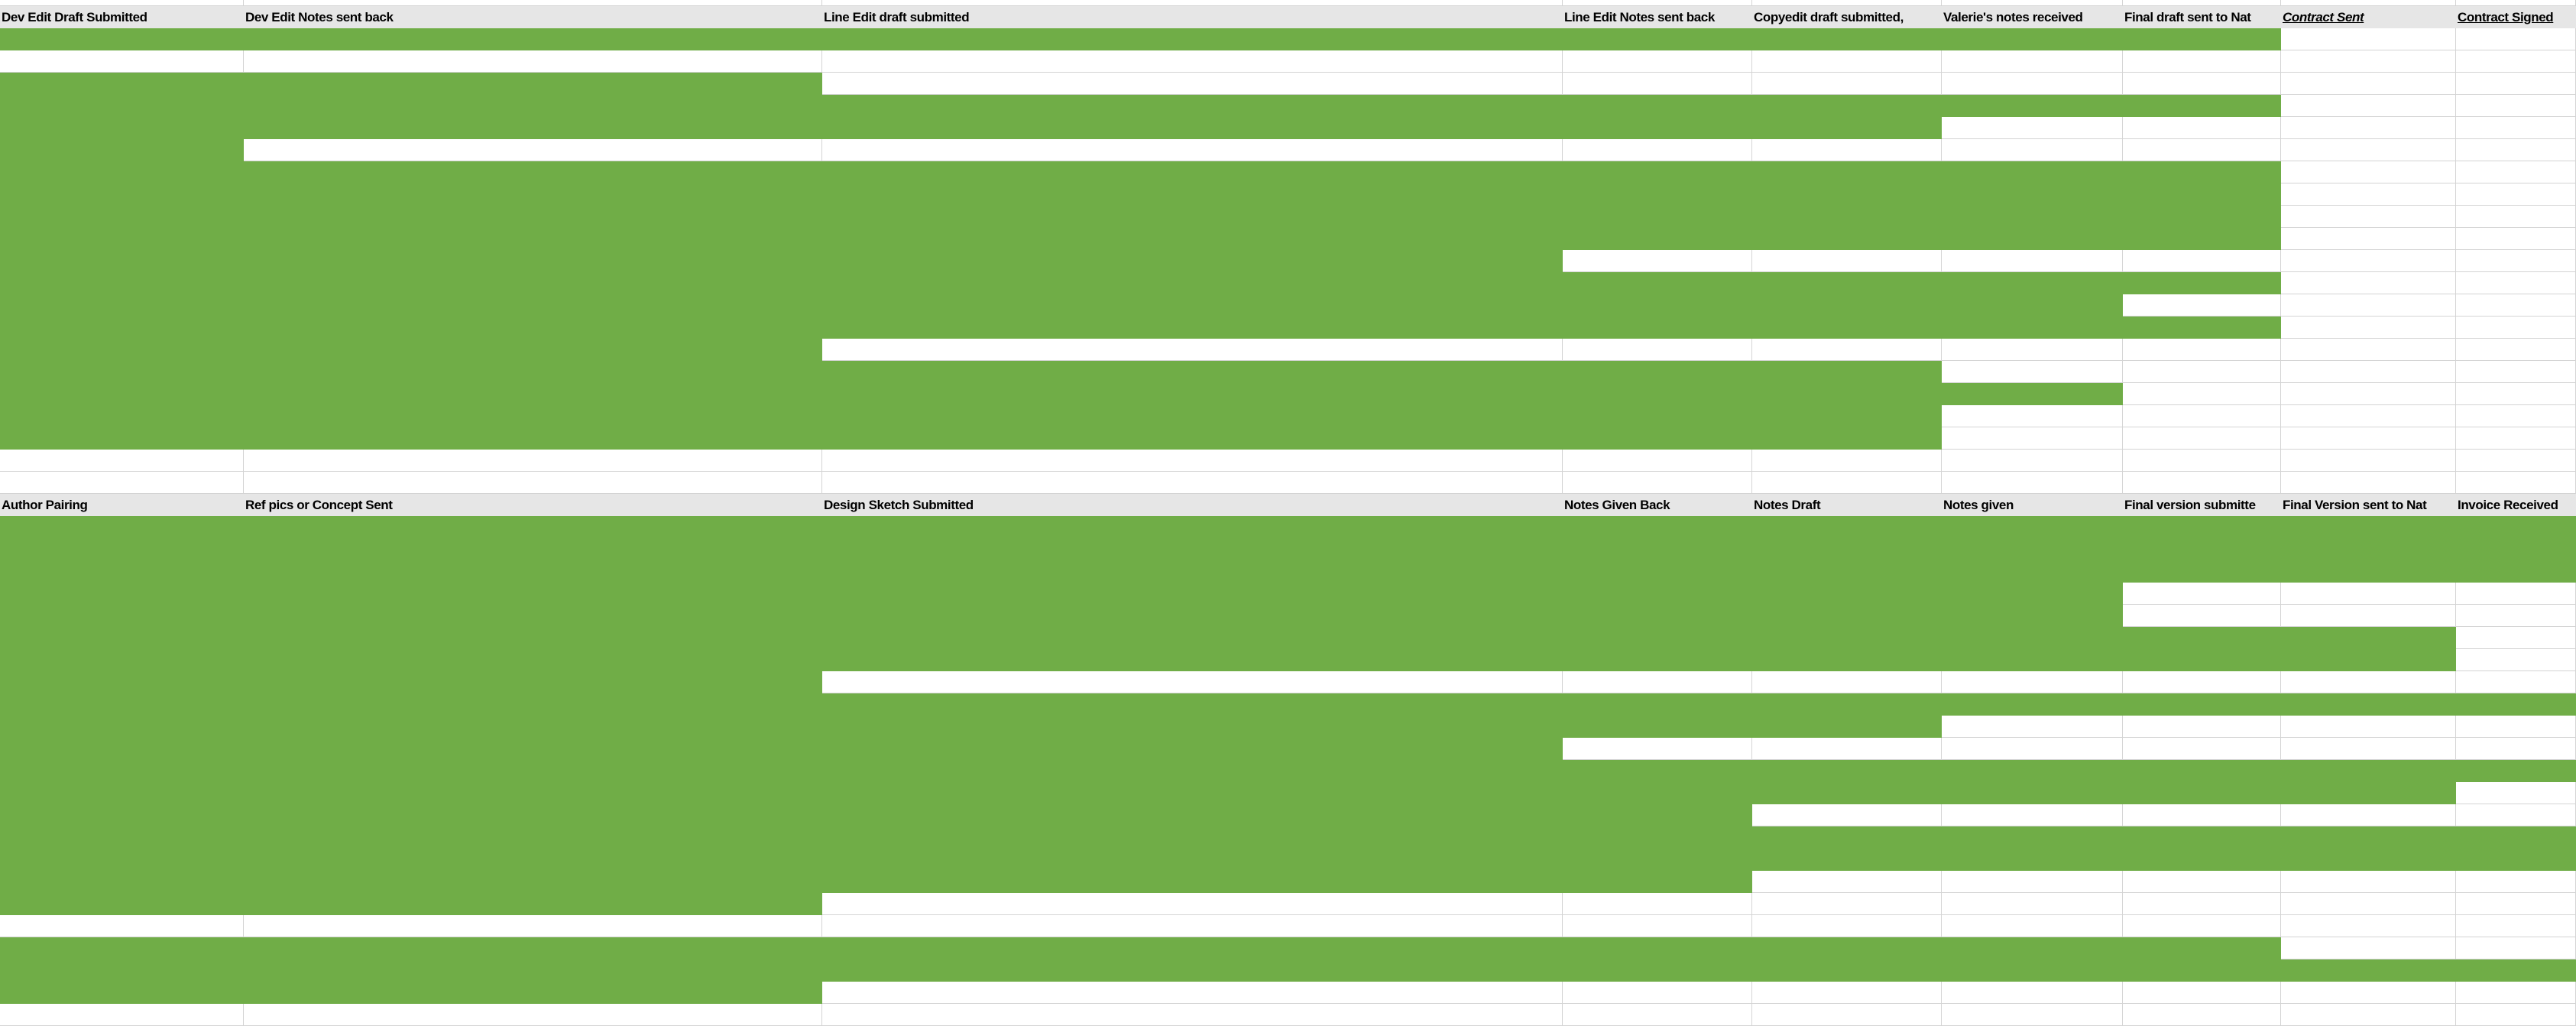 The height and width of the screenshot is (1026, 2576). Describe the element at coordinates (122, 505) in the screenshot. I see `column-header: Author Pairing` at that location.